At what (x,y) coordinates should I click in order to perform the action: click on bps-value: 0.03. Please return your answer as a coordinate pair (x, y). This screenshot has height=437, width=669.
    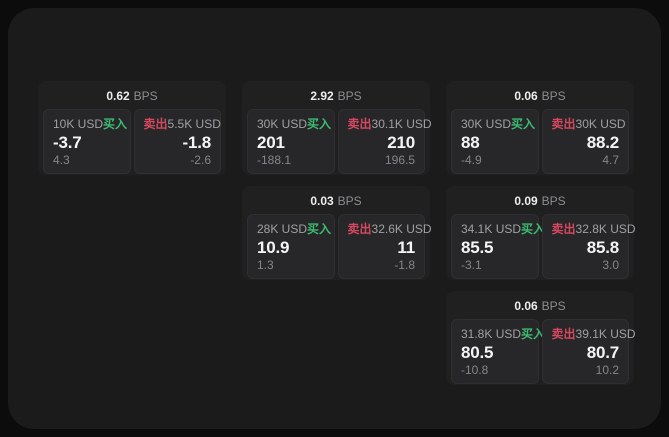
    Looking at the image, I should click on (322, 201).